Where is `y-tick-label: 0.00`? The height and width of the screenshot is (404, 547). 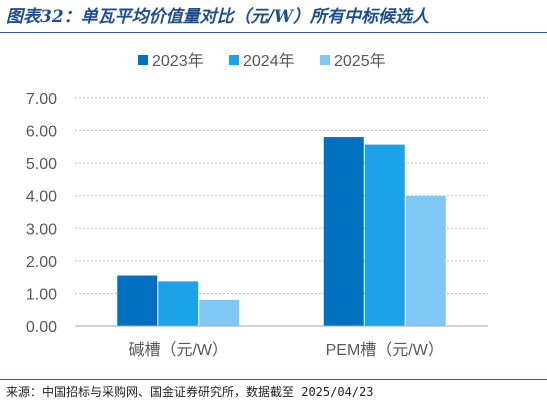 y-tick-label: 0.00 is located at coordinates (41, 327).